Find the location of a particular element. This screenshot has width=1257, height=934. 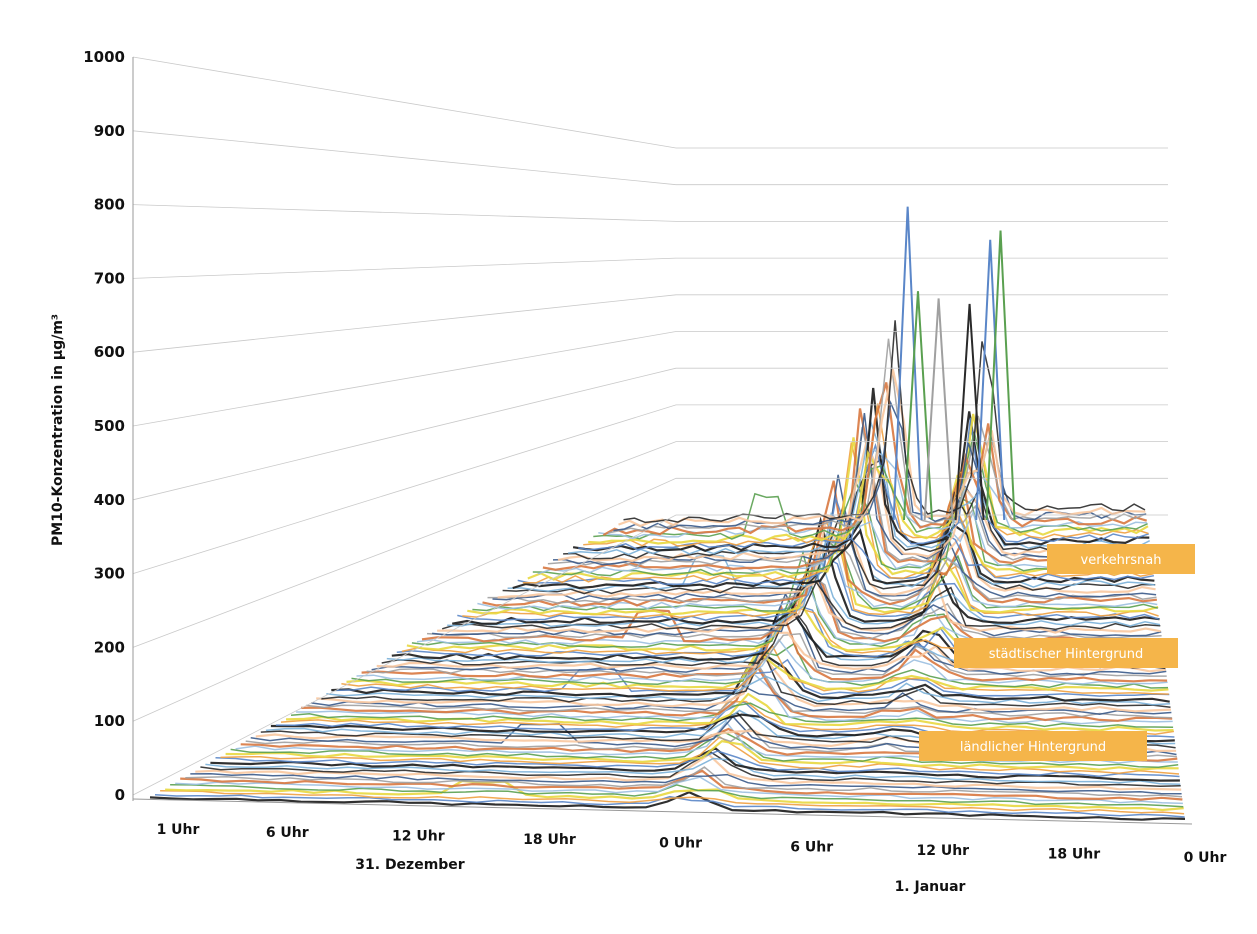

region-label-urban-text: städtischer Hintergrund is located at coordinates (1066, 654).